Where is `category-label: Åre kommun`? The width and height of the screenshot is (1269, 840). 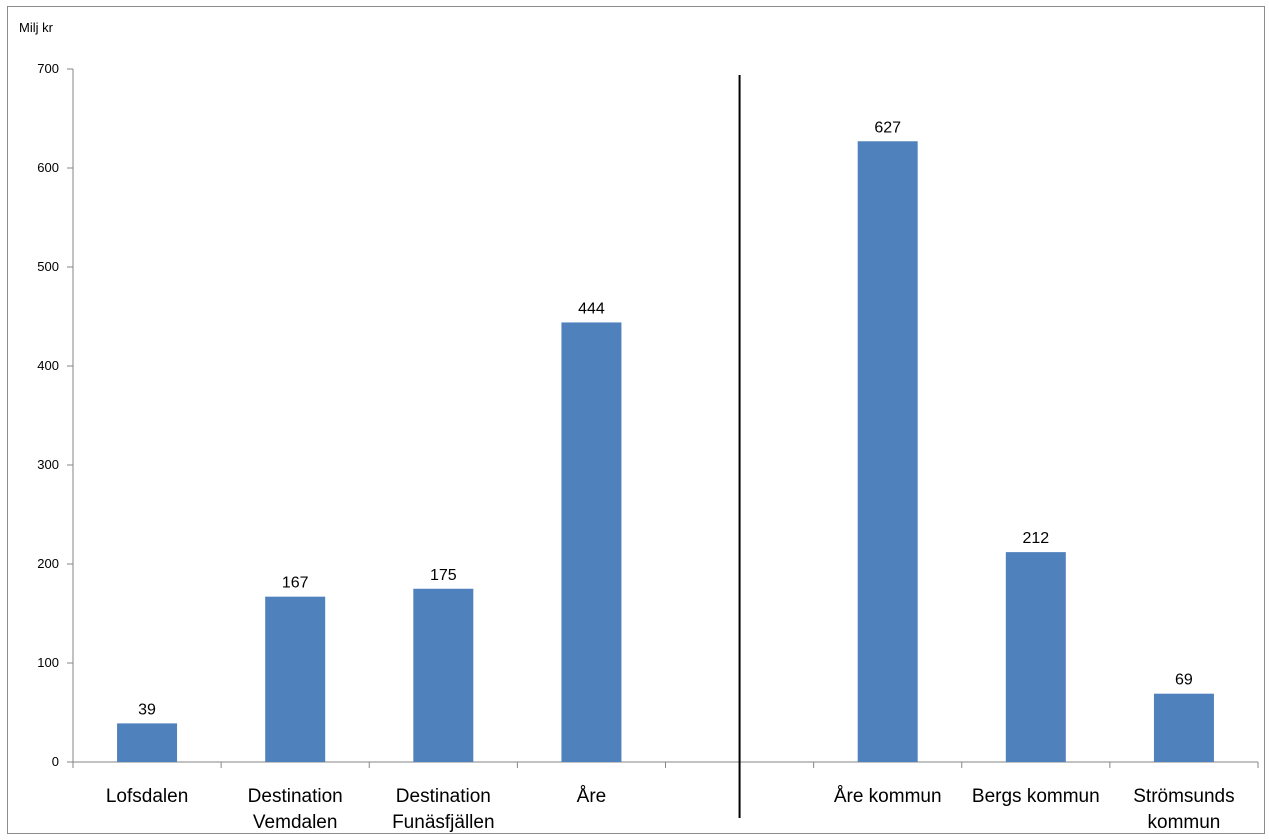 category-label: Åre kommun is located at coordinates (888, 796).